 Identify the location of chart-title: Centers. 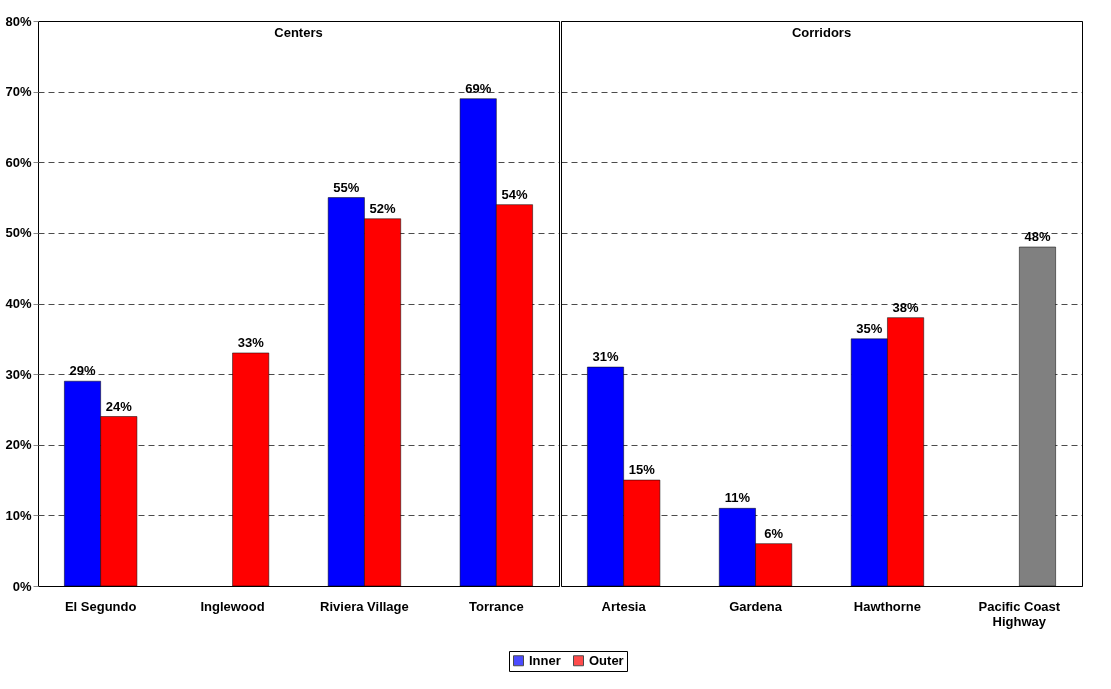
(298, 32).